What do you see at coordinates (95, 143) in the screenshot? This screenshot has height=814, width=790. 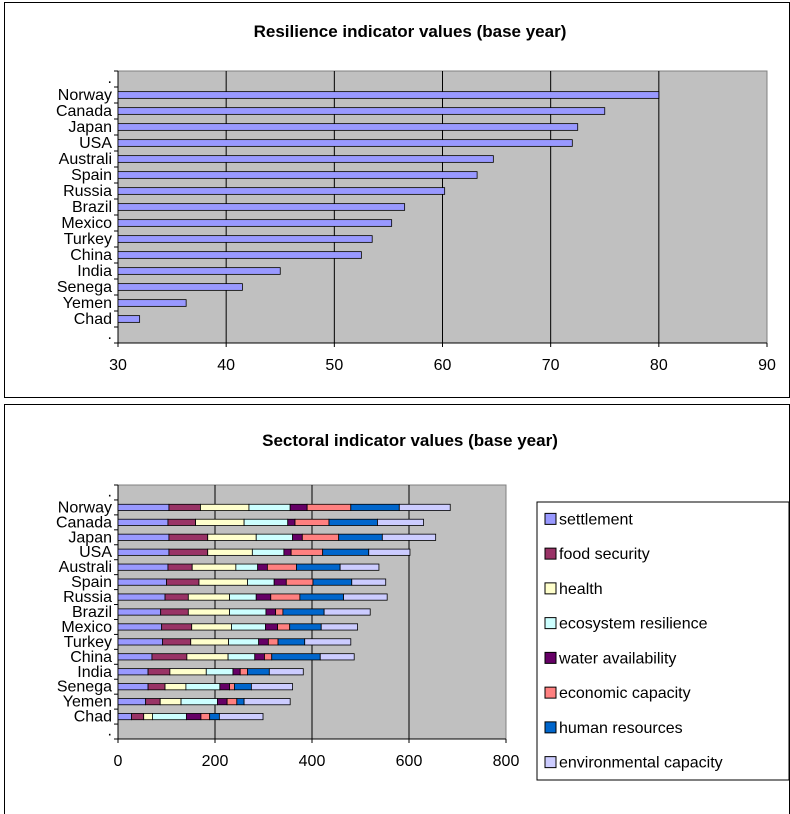 I see `category-label: USA` at bounding box center [95, 143].